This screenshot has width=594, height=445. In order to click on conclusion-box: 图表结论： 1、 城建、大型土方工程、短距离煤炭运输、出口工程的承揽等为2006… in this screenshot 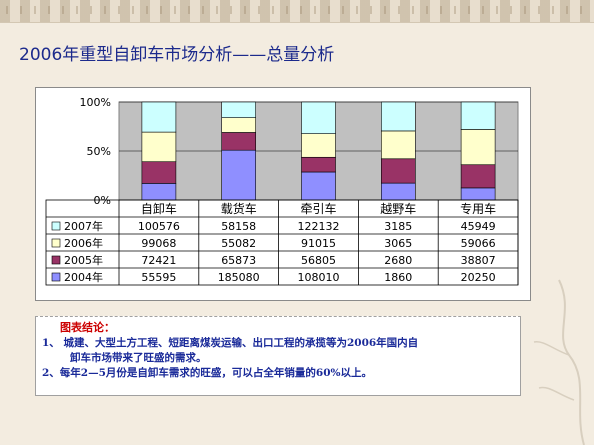, I will do `click(278, 356)`.